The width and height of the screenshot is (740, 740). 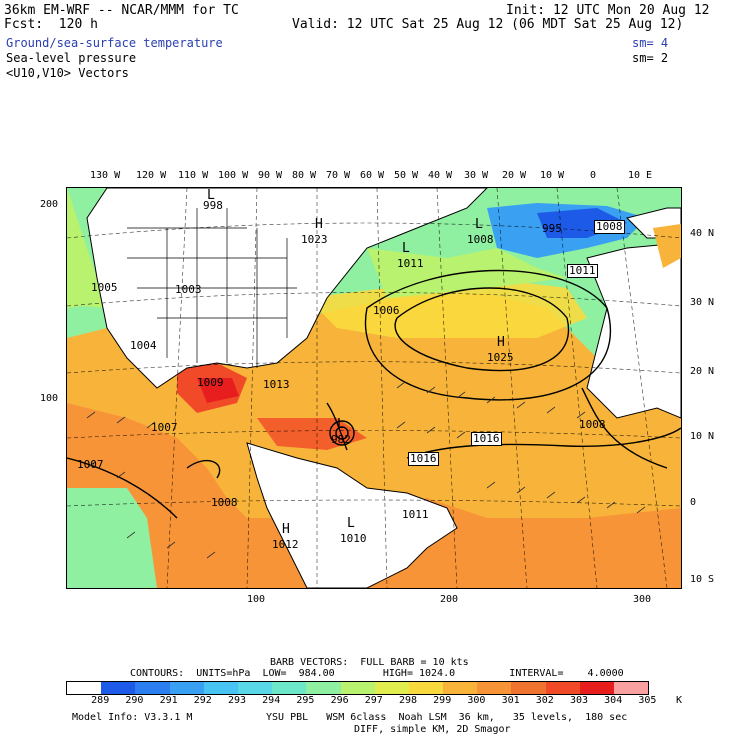 What do you see at coordinates (188, 289) in the screenshot?
I see `pressure-label: 1003` at bounding box center [188, 289].